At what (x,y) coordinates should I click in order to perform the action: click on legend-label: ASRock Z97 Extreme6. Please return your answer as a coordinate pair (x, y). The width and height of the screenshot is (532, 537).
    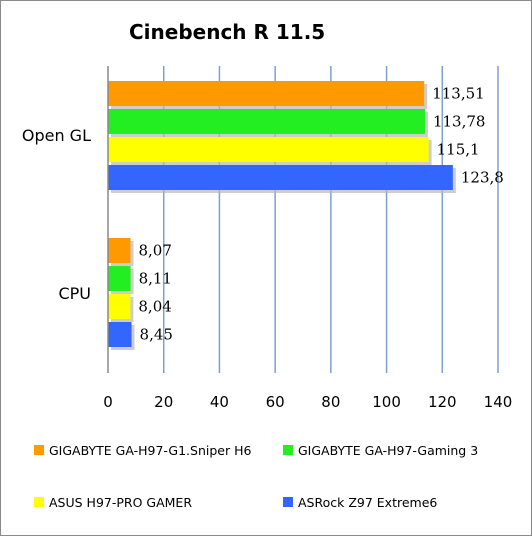
    Looking at the image, I should click on (367, 502).